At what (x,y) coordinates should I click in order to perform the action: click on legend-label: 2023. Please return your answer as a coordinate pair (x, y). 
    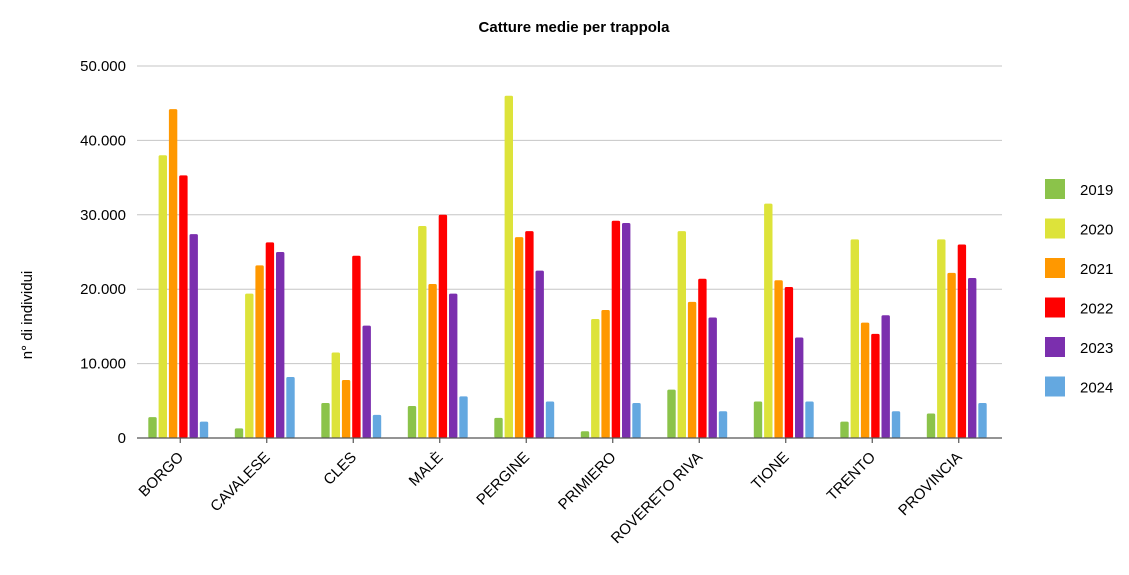
    Looking at the image, I should click on (1096, 348).